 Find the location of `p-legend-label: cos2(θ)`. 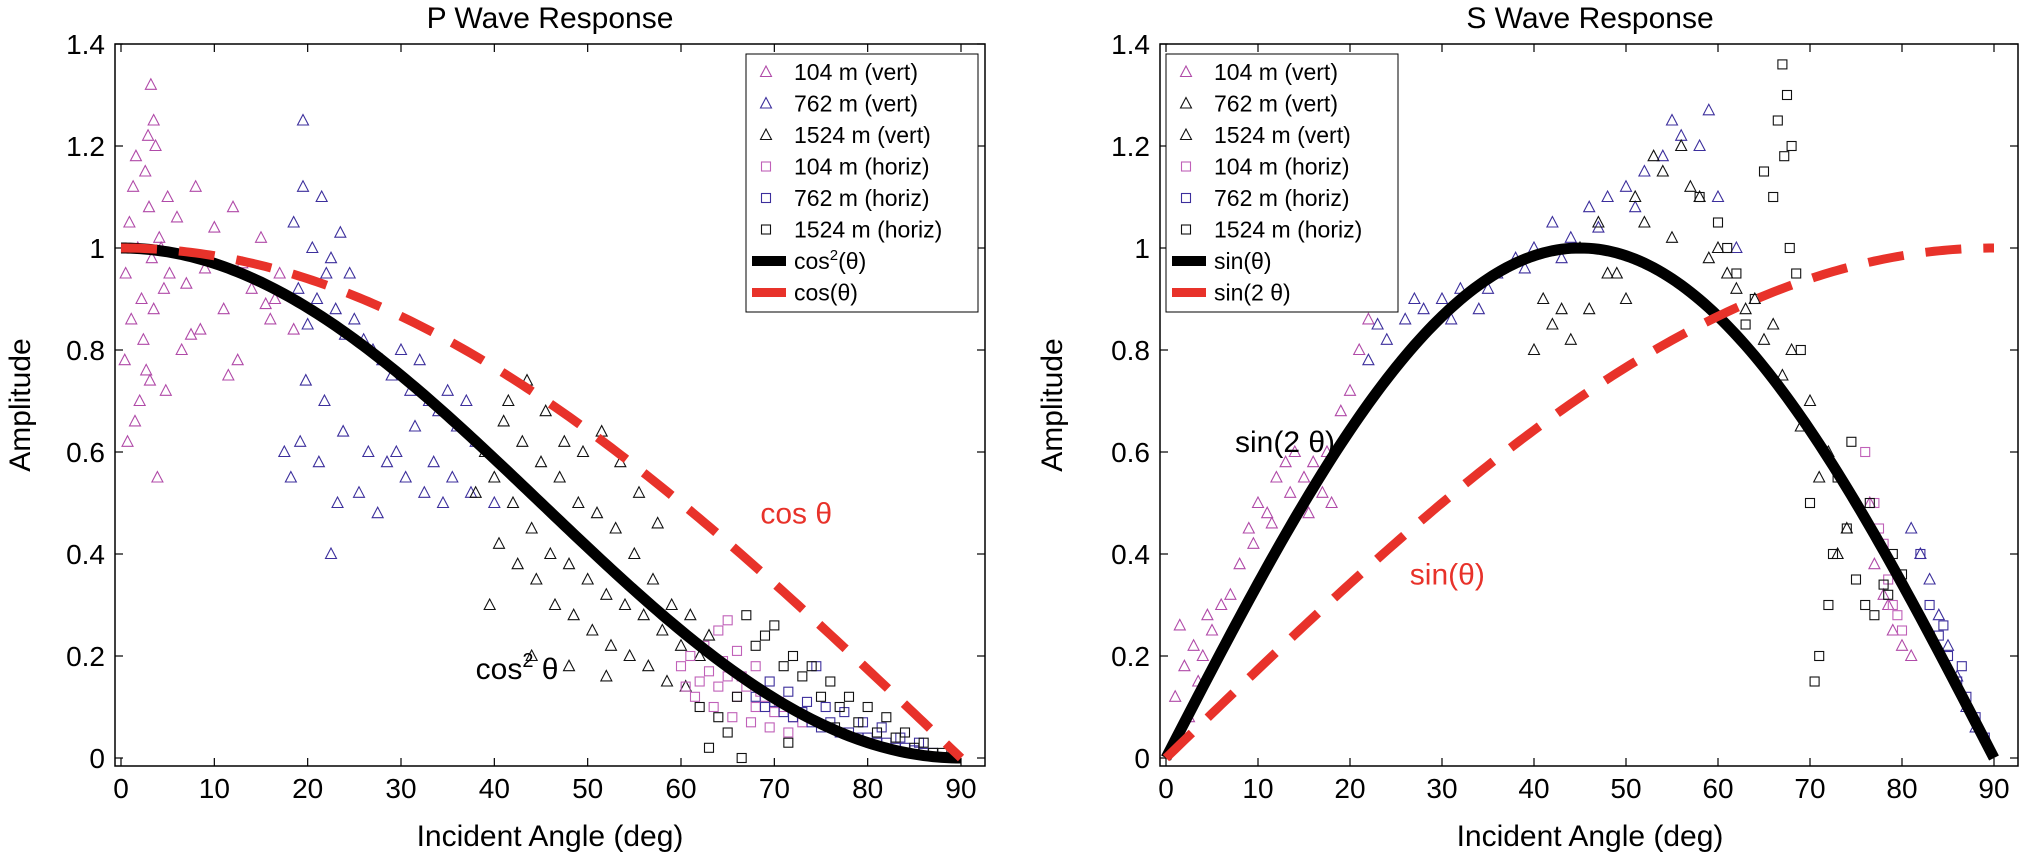

p-legend-label: cos2(θ) is located at coordinates (830, 260).